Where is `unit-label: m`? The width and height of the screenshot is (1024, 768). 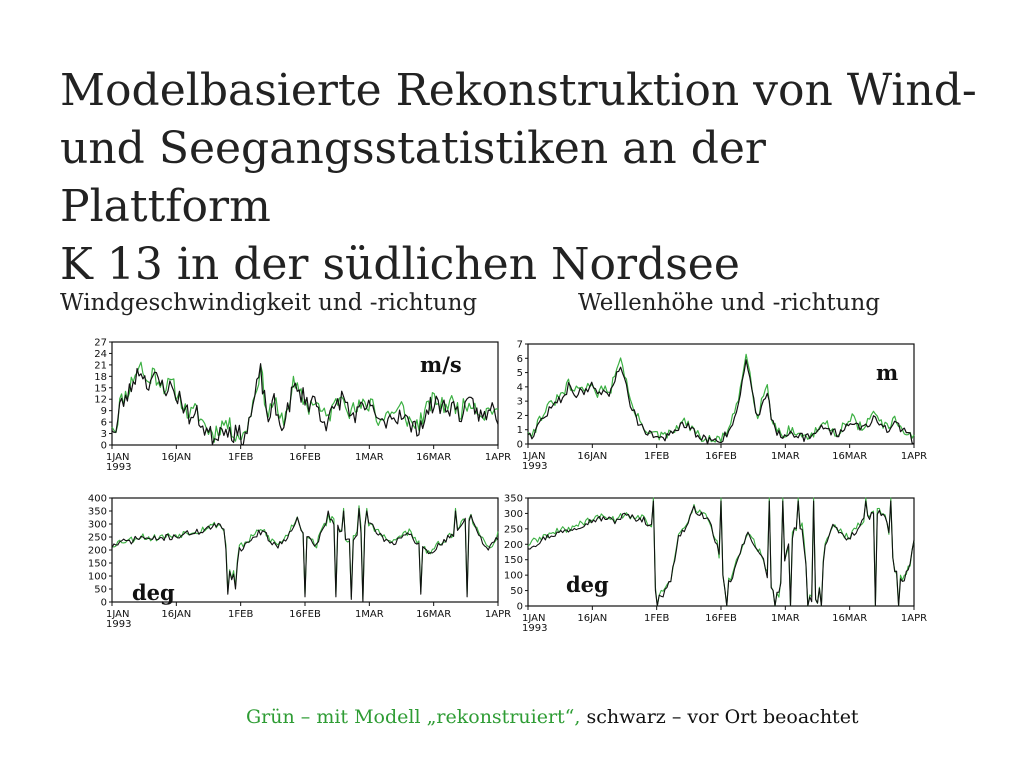
unit-label: m is located at coordinates (887, 372).